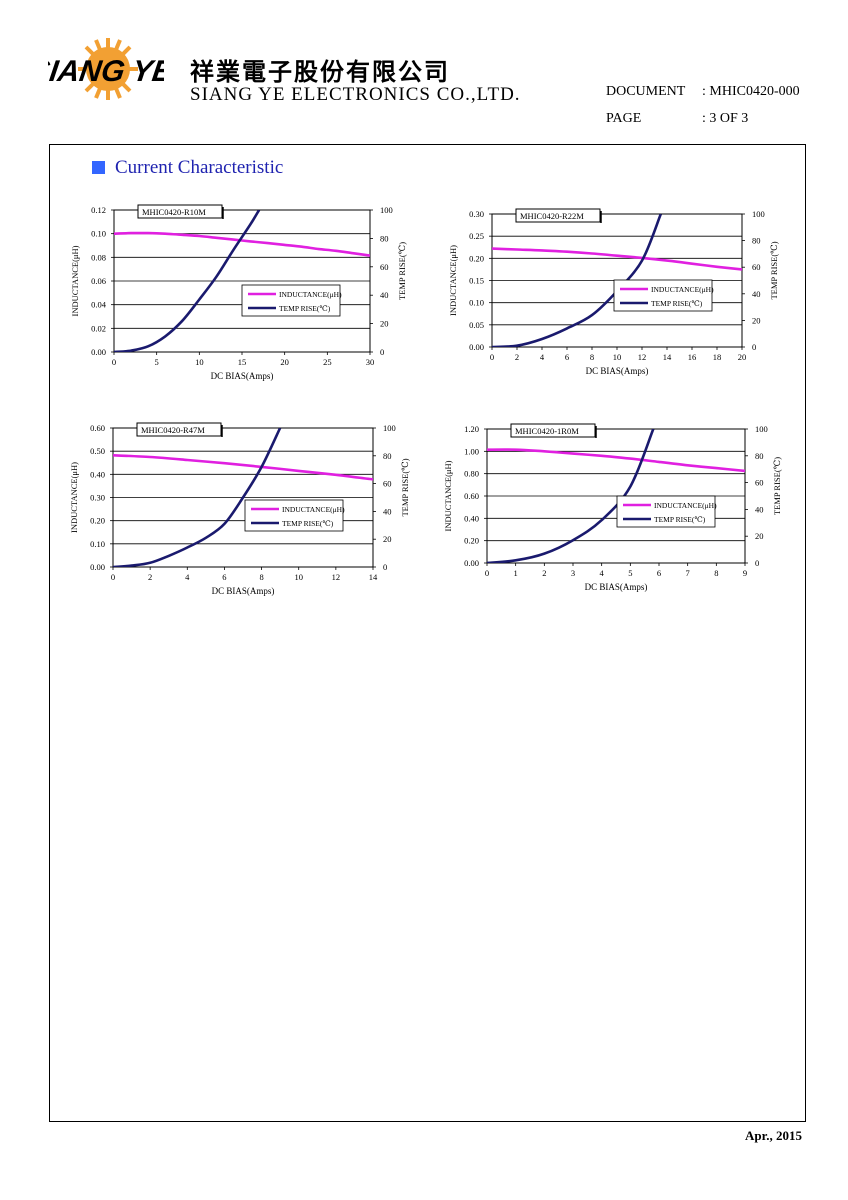 Image resolution: width=848 pixels, height=1200 pixels. Describe the element at coordinates (98, 234) in the screenshot. I see `y-tick-label: 0.10` at that location.